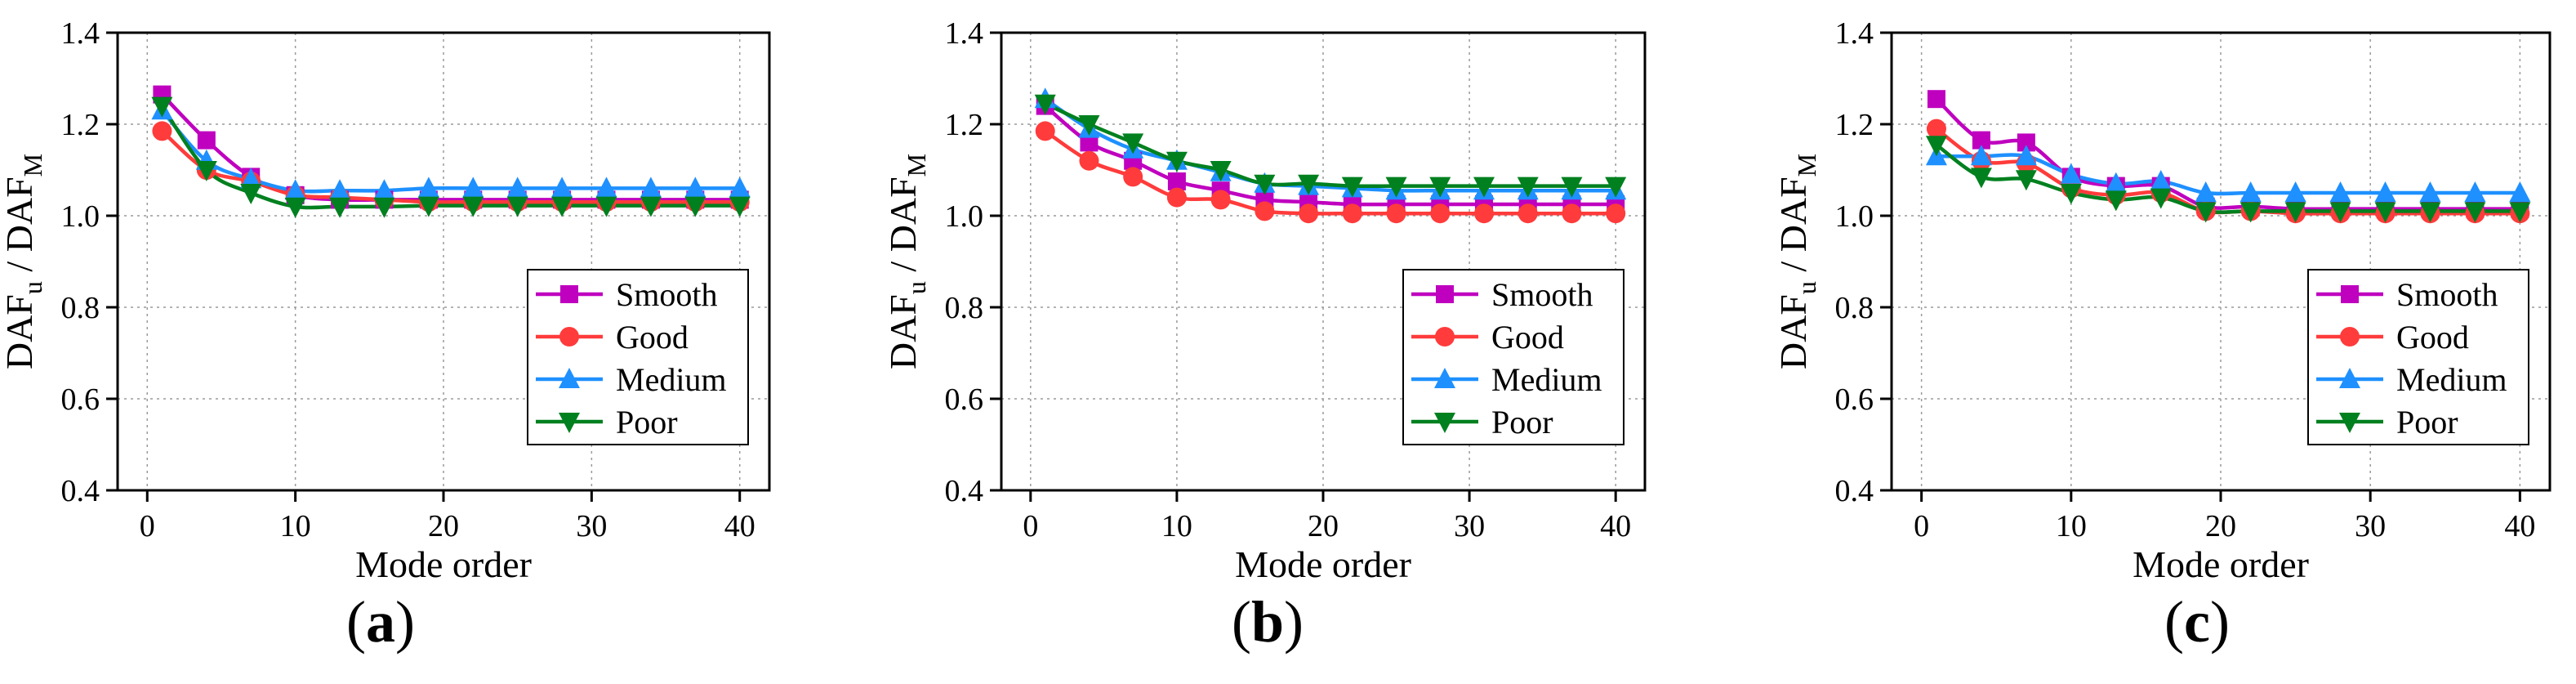 This screenshot has height=684, width=2576. I want to click on legend-label-smooth: Smooth, so click(2447, 294).